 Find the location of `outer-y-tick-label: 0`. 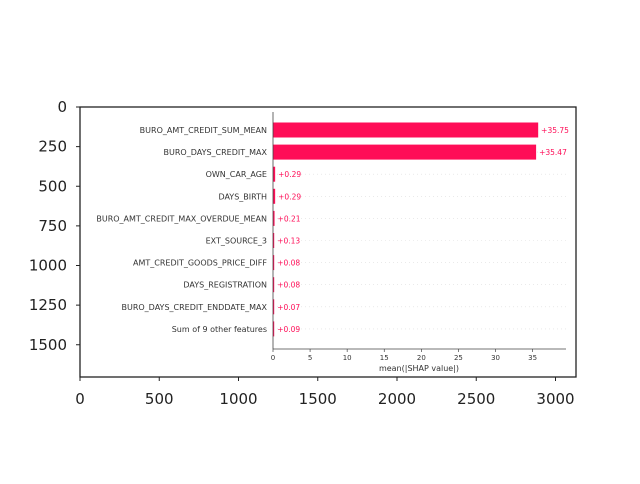

outer-y-tick-label: 0 is located at coordinates (62, 107).